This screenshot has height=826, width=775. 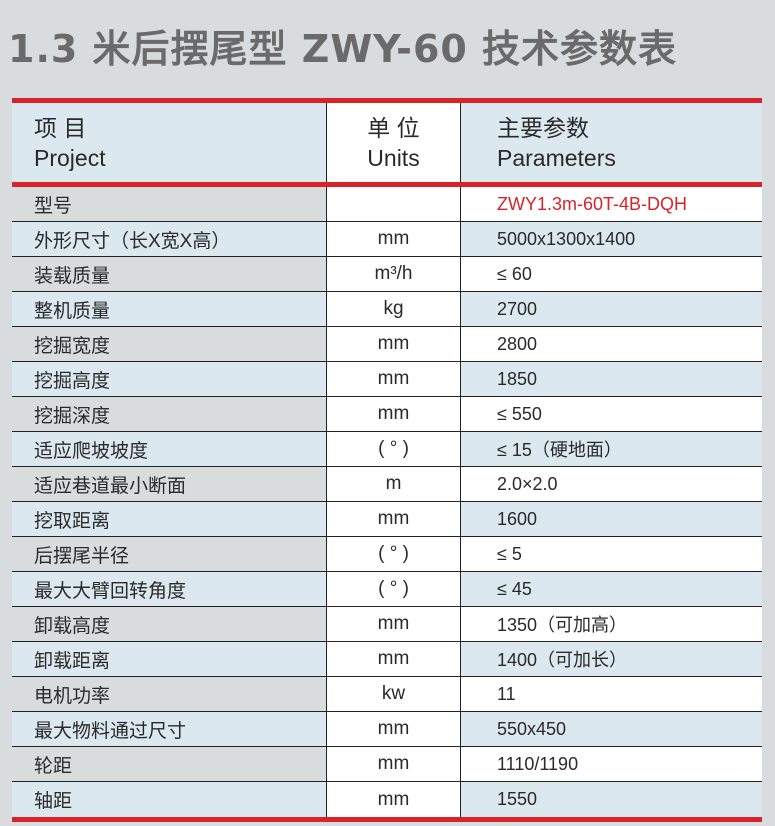 I want to click on value-cell: 1400（可加长）, so click(x=611, y=659).